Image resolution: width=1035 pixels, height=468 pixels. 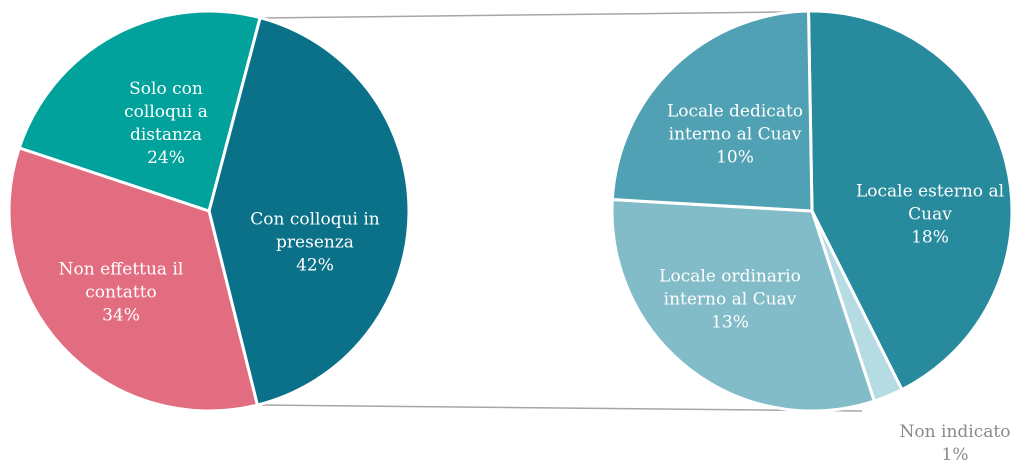 I want to click on slice-label: Con colloqui in presenza 42%, so click(x=315, y=243).